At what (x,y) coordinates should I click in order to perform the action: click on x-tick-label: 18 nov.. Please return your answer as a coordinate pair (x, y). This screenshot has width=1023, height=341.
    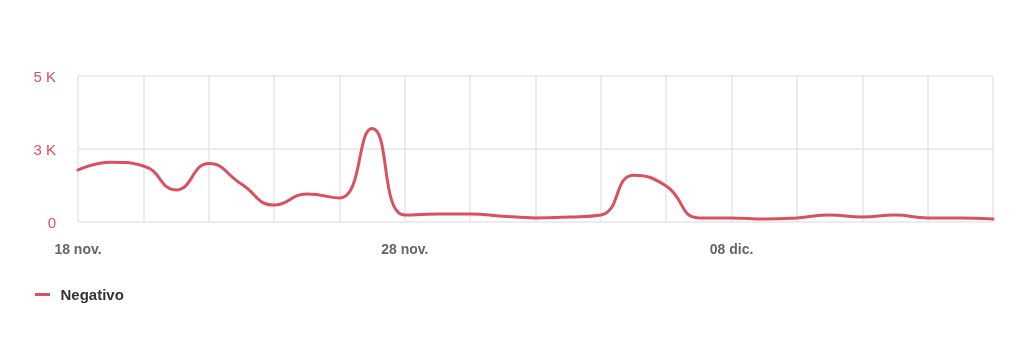
    Looking at the image, I should click on (78, 249).